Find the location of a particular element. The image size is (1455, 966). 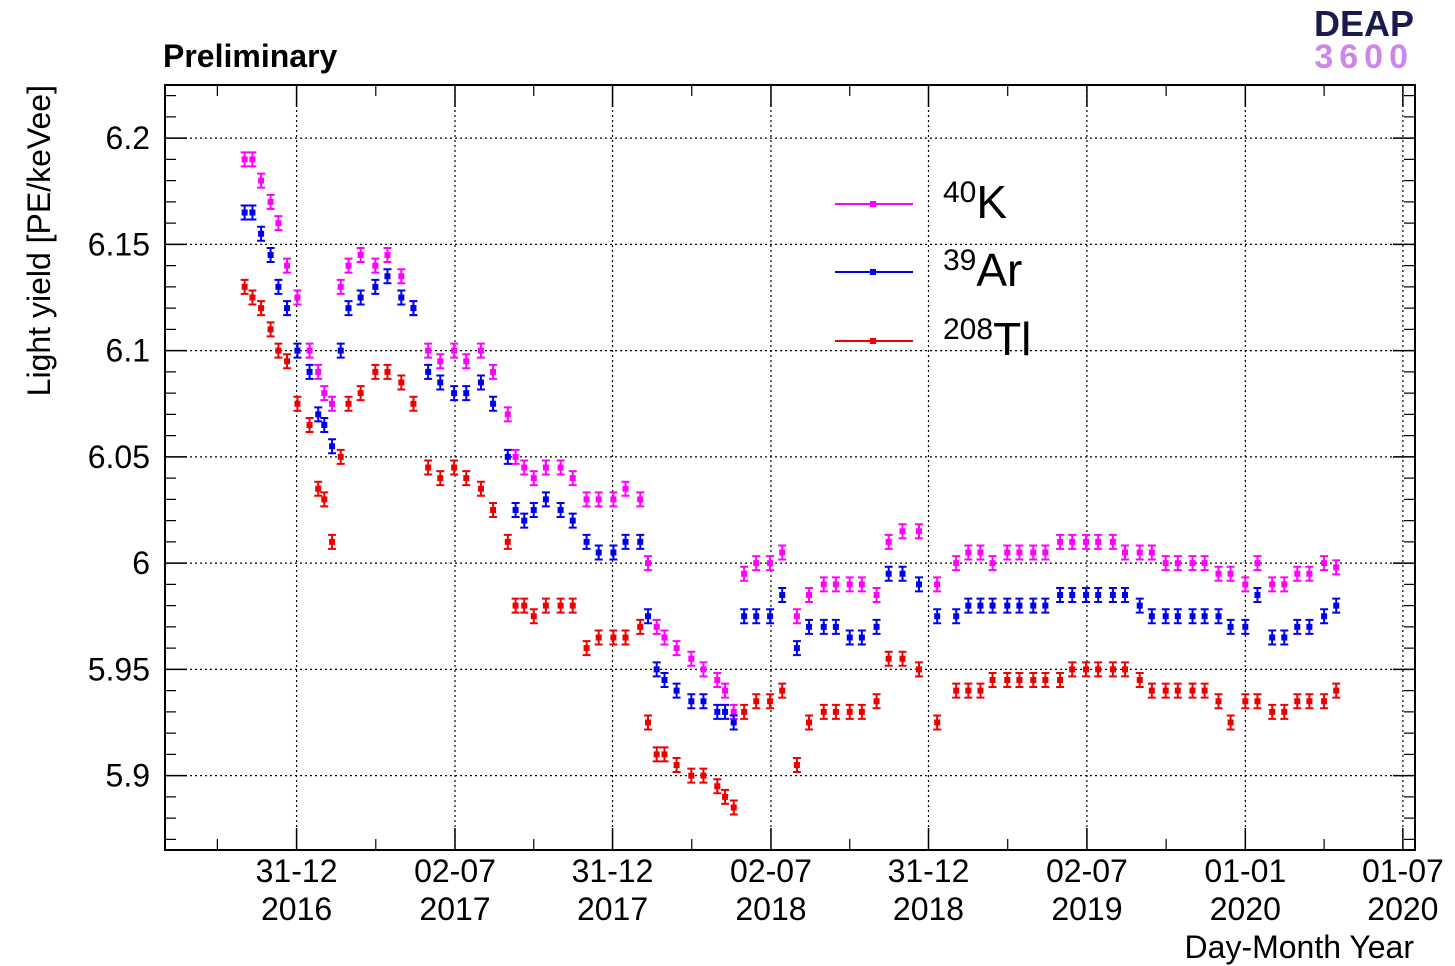

x-axis-title: Day-Month Year is located at coordinates (1300, 947).